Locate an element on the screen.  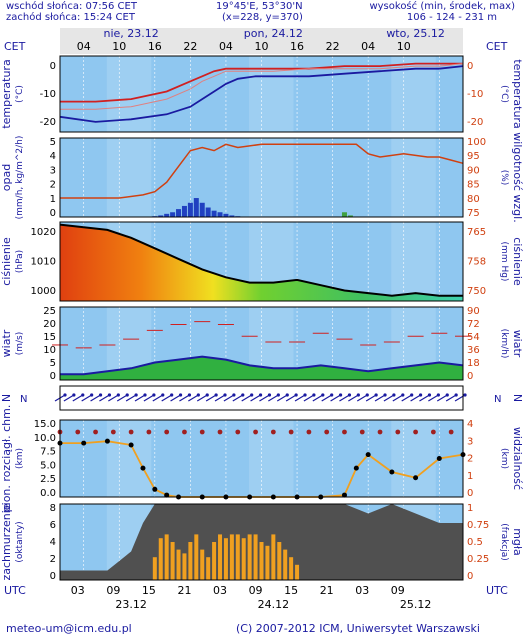
temp-tick-right: -10 is located at coordinates (475, 94).